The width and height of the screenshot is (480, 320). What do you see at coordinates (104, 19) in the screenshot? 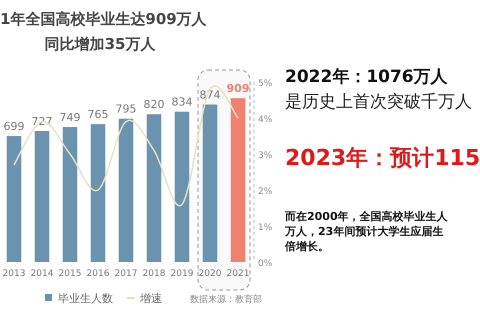
I see `chart-title: 1年全国高校毕业生达909万人` at bounding box center [104, 19].